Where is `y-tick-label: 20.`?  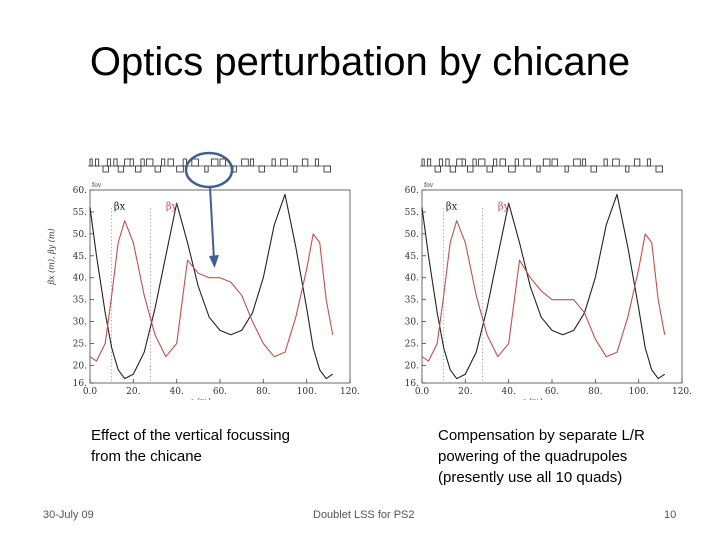 y-tick-label: 20. is located at coordinates (412, 366).